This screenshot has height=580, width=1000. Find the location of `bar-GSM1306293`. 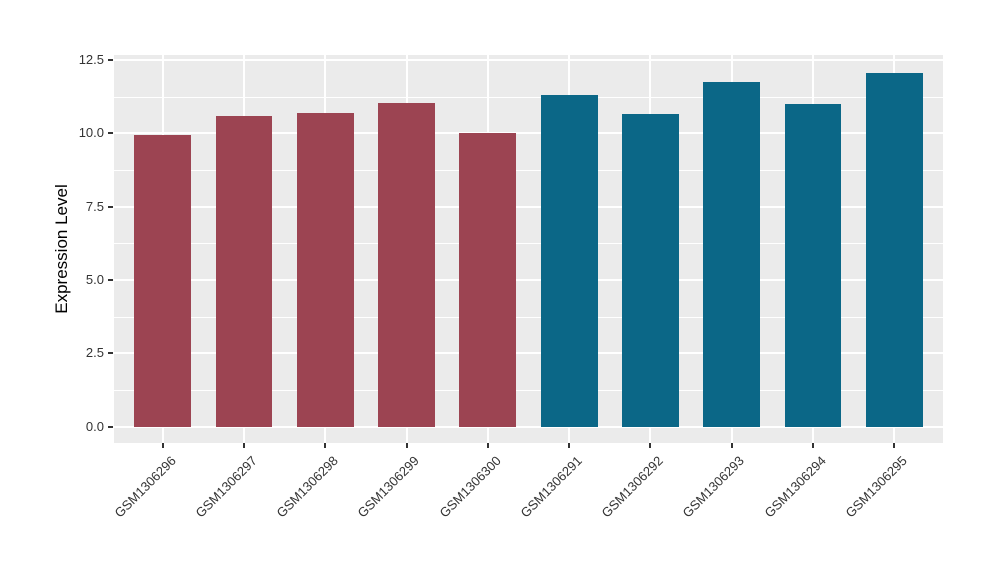

bar-GSM1306293 is located at coordinates (732, 254).